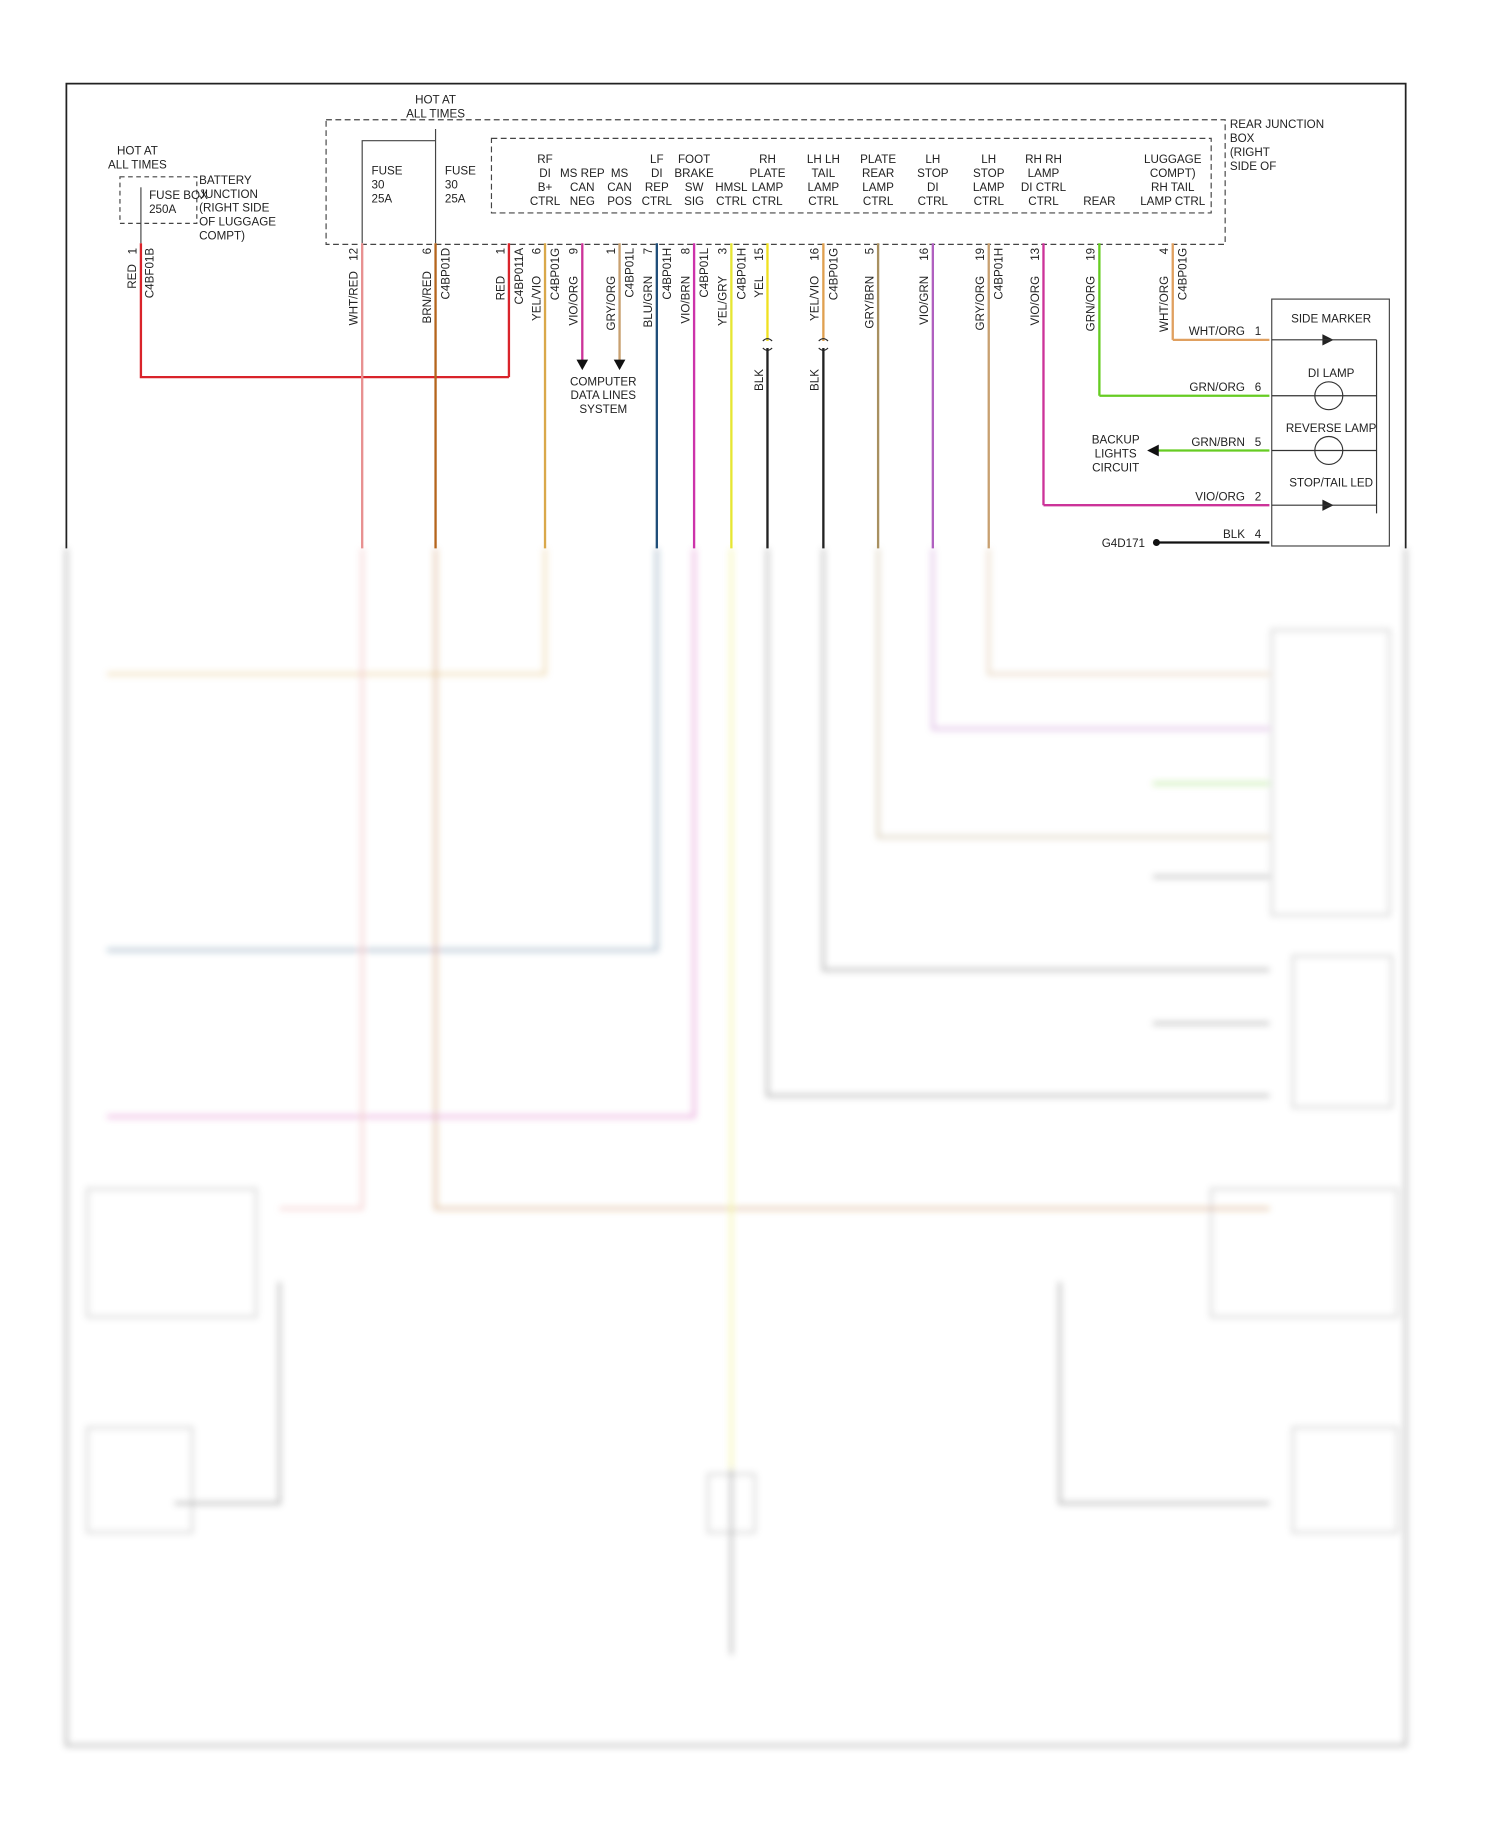  I want to click on pin-number: 12, so click(354, 254).